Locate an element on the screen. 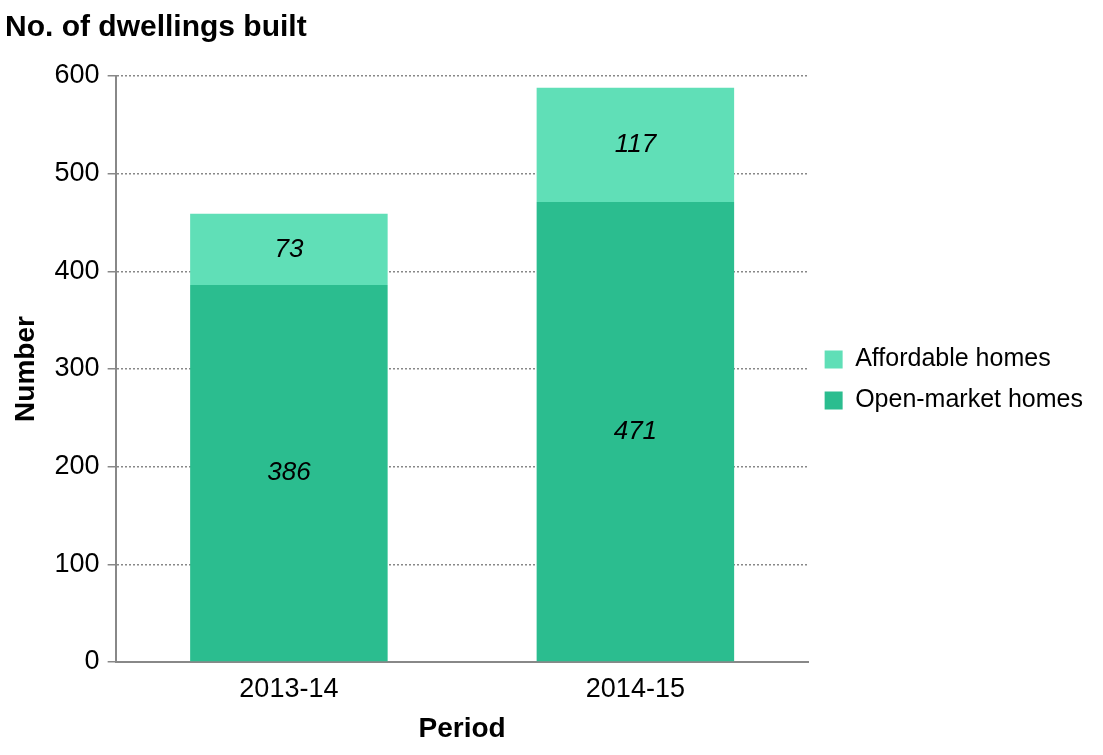 This screenshot has height=755, width=1103. y-tick-label: 500 is located at coordinates (77, 172).